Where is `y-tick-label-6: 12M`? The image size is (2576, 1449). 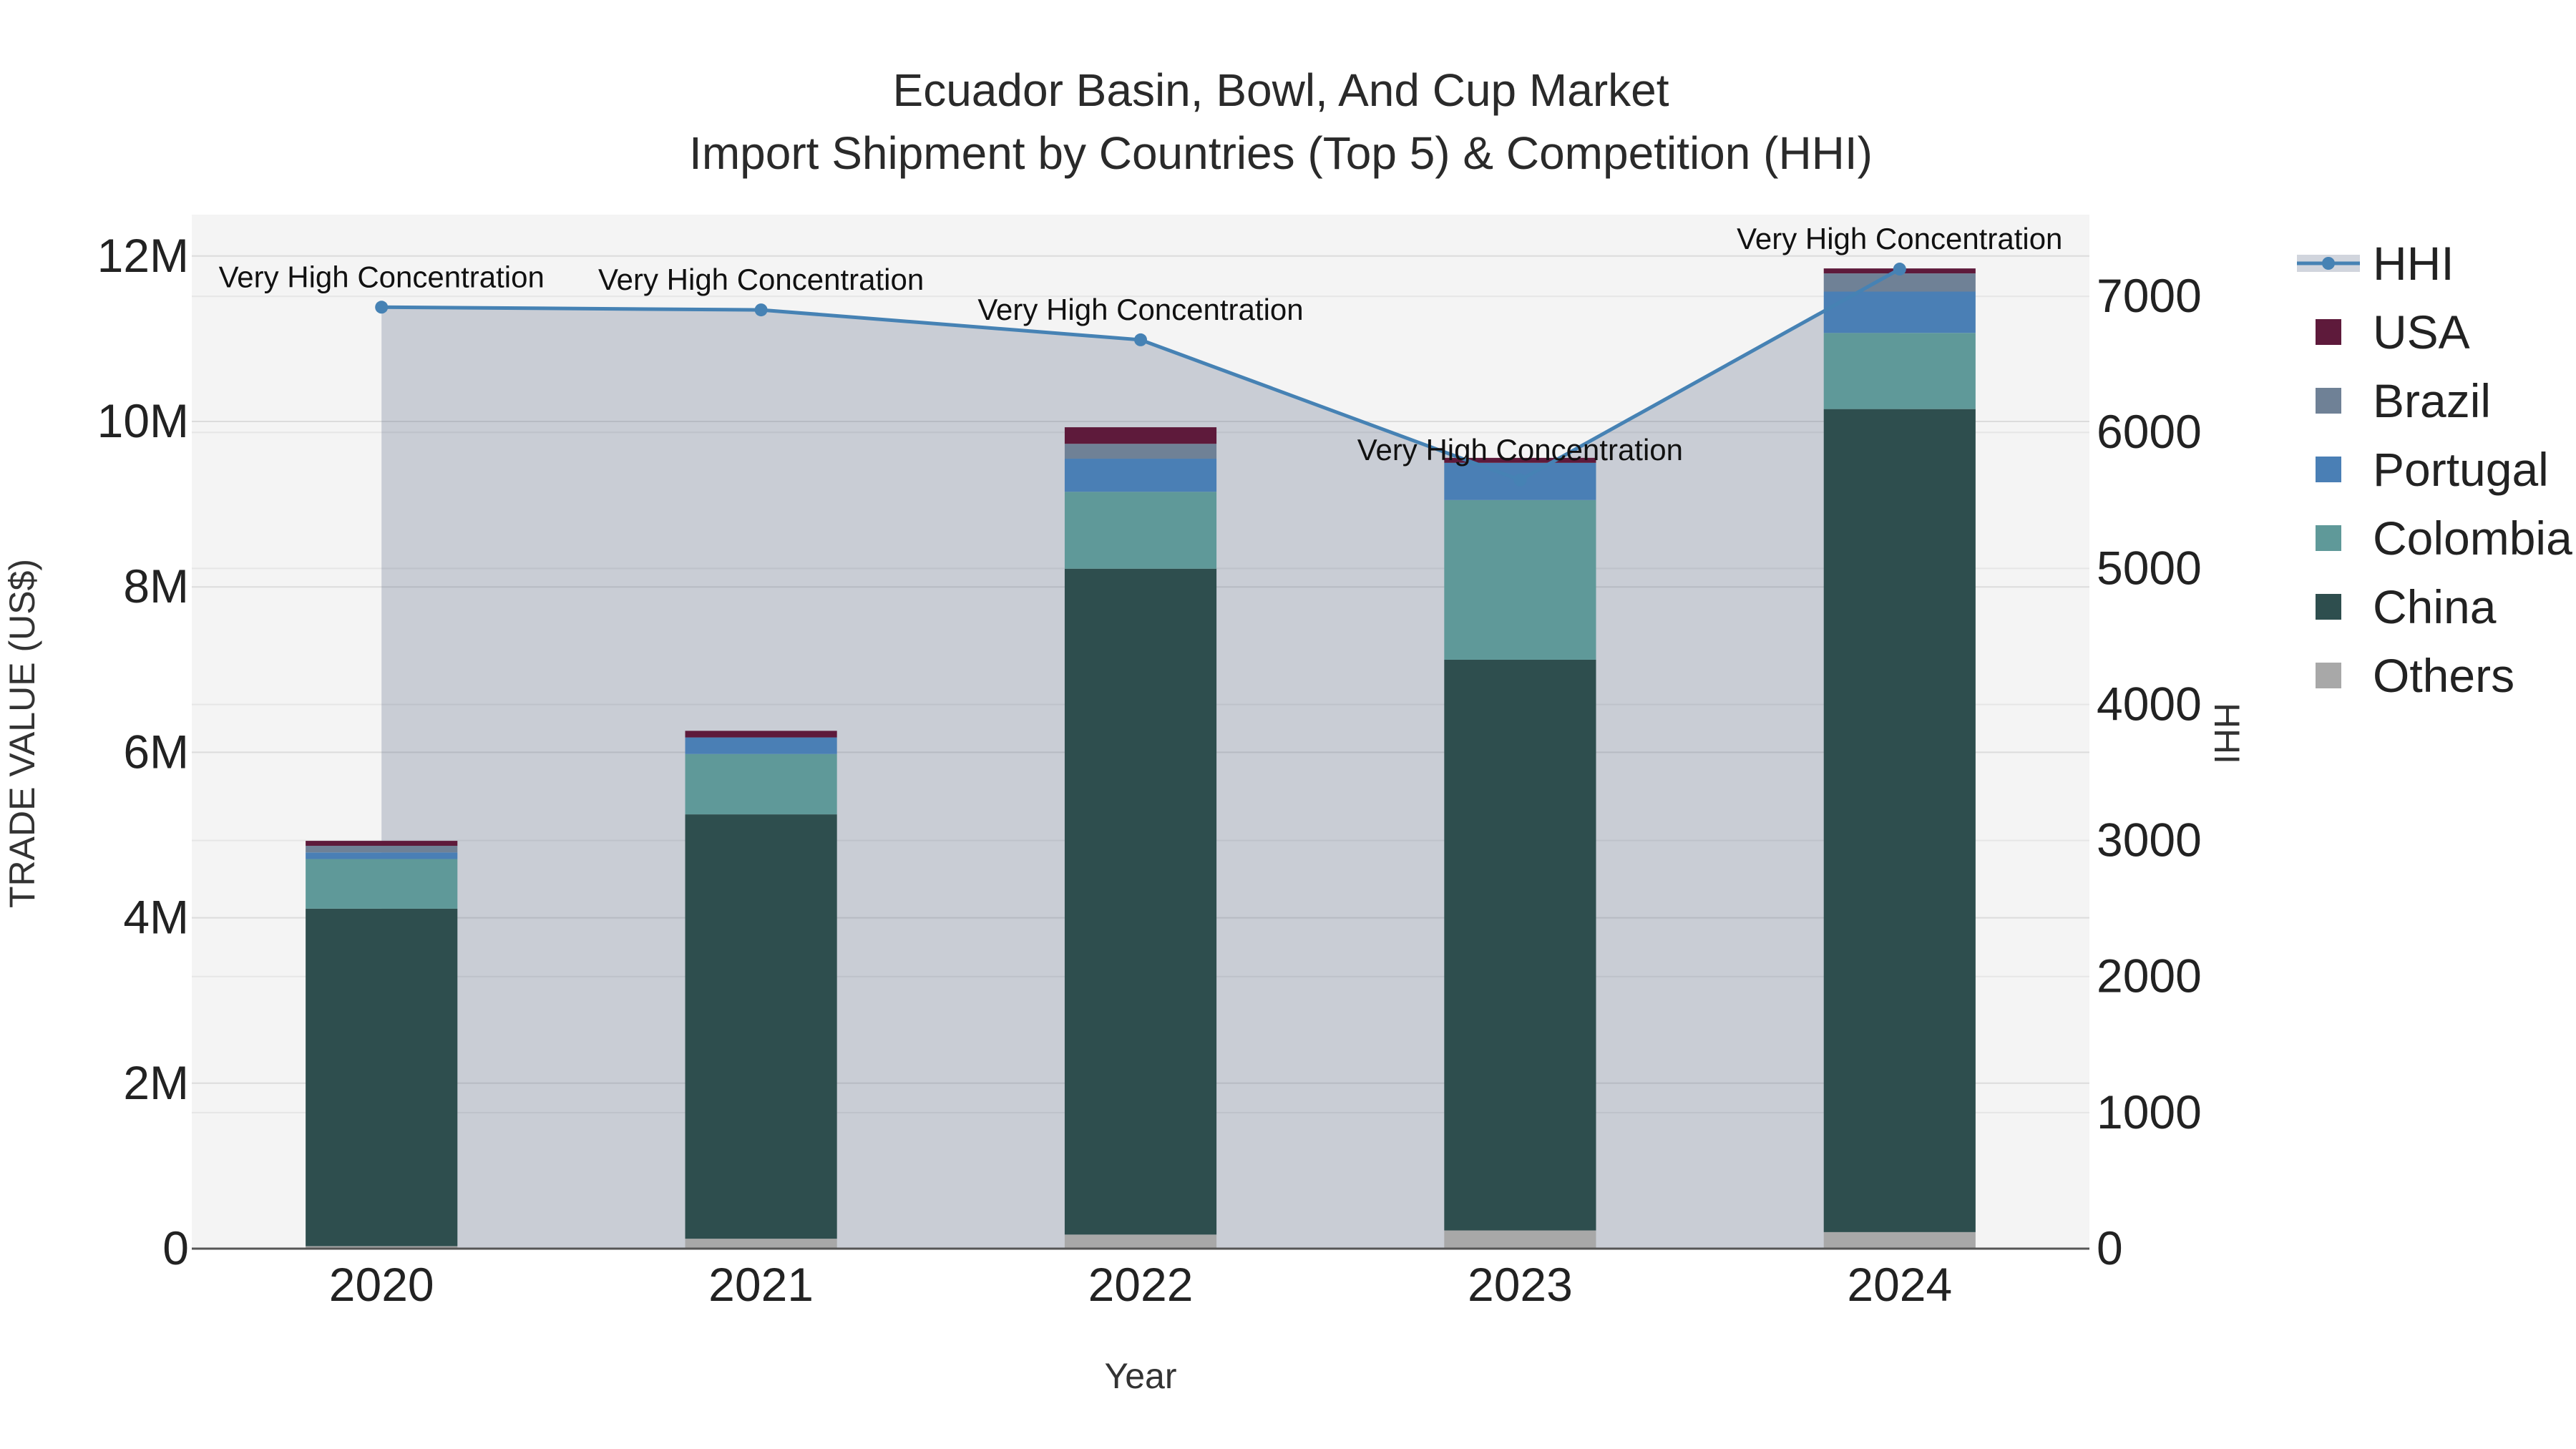
y-tick-label-6: 12M is located at coordinates (143, 255).